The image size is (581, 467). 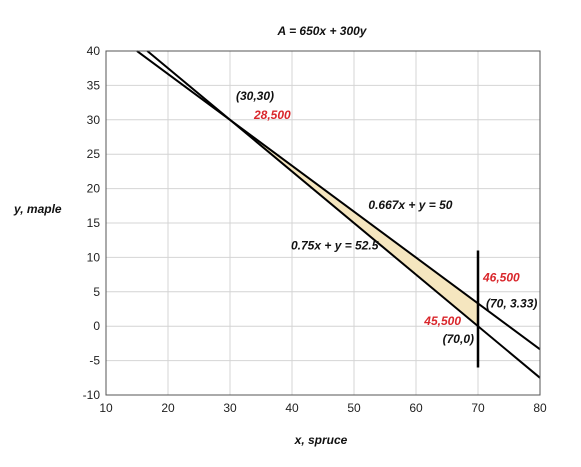 I want to click on y-tick-label: -10, so click(x=92, y=395).